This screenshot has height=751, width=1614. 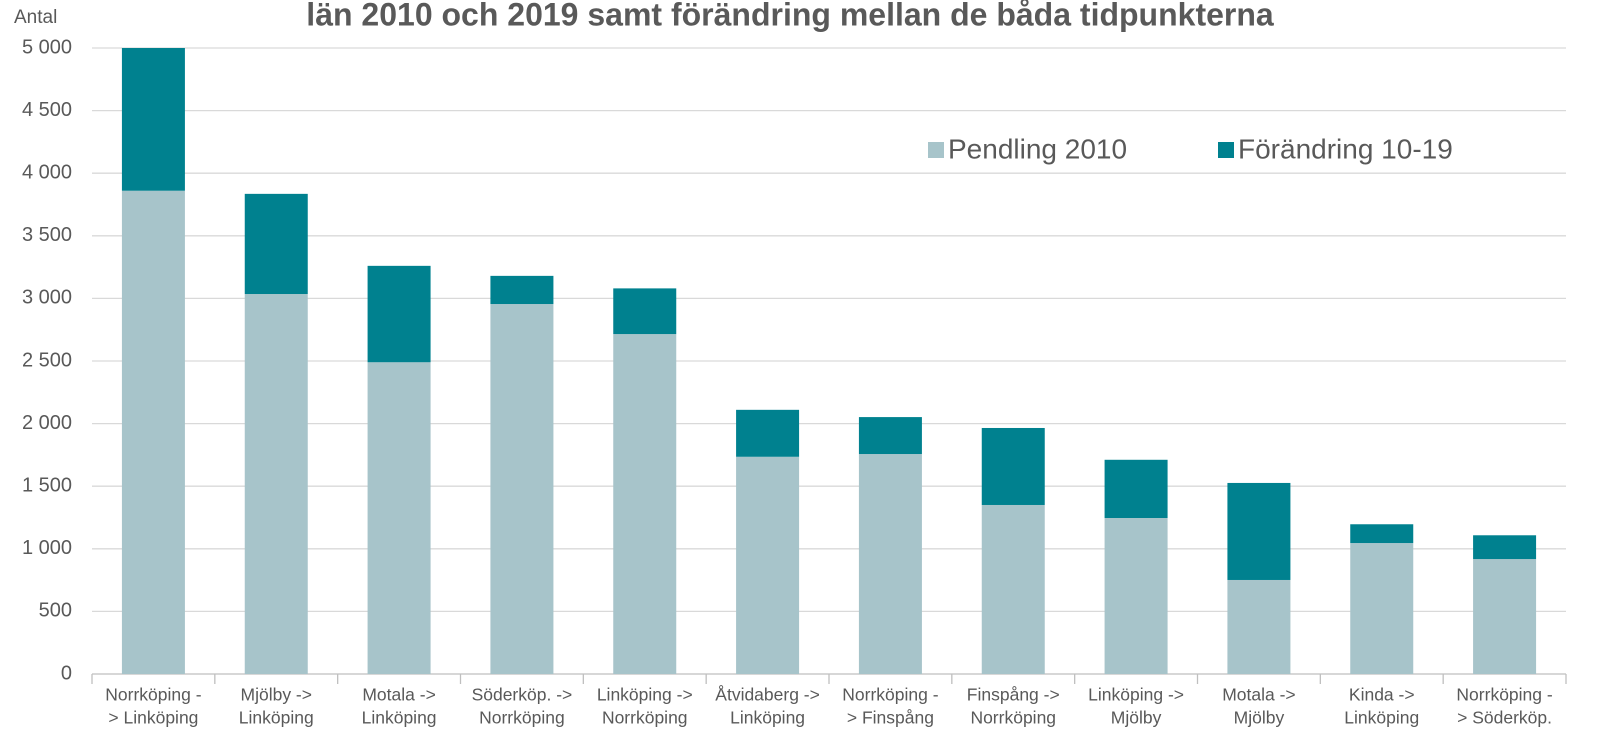 What do you see at coordinates (1382, 695) in the screenshot?
I see `x-tick-label: Kinda ->` at bounding box center [1382, 695].